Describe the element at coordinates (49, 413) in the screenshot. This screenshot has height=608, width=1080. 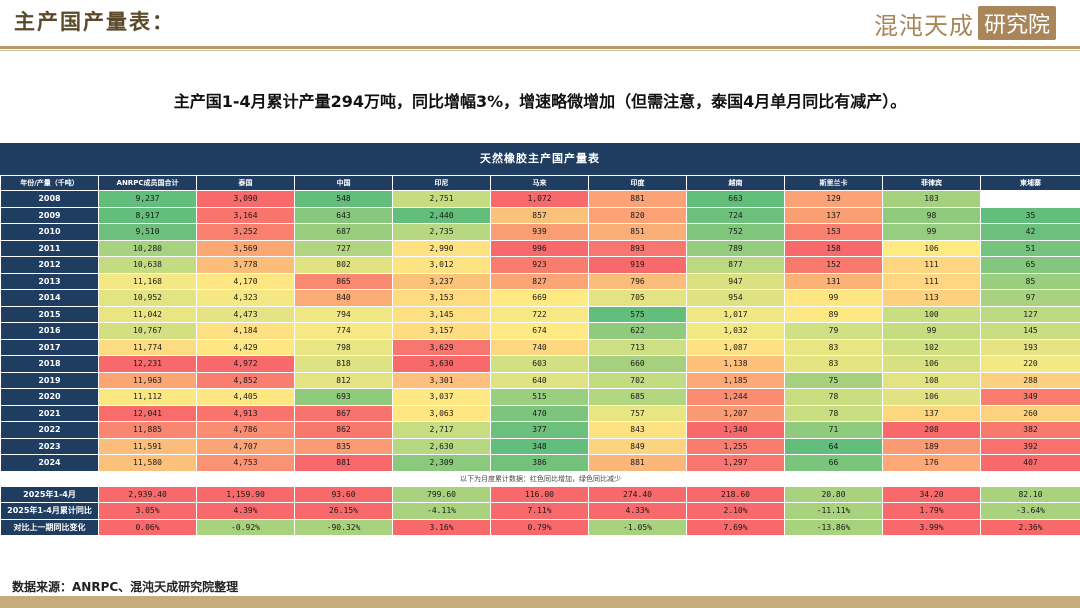
I see `row-label: 2021` at that location.